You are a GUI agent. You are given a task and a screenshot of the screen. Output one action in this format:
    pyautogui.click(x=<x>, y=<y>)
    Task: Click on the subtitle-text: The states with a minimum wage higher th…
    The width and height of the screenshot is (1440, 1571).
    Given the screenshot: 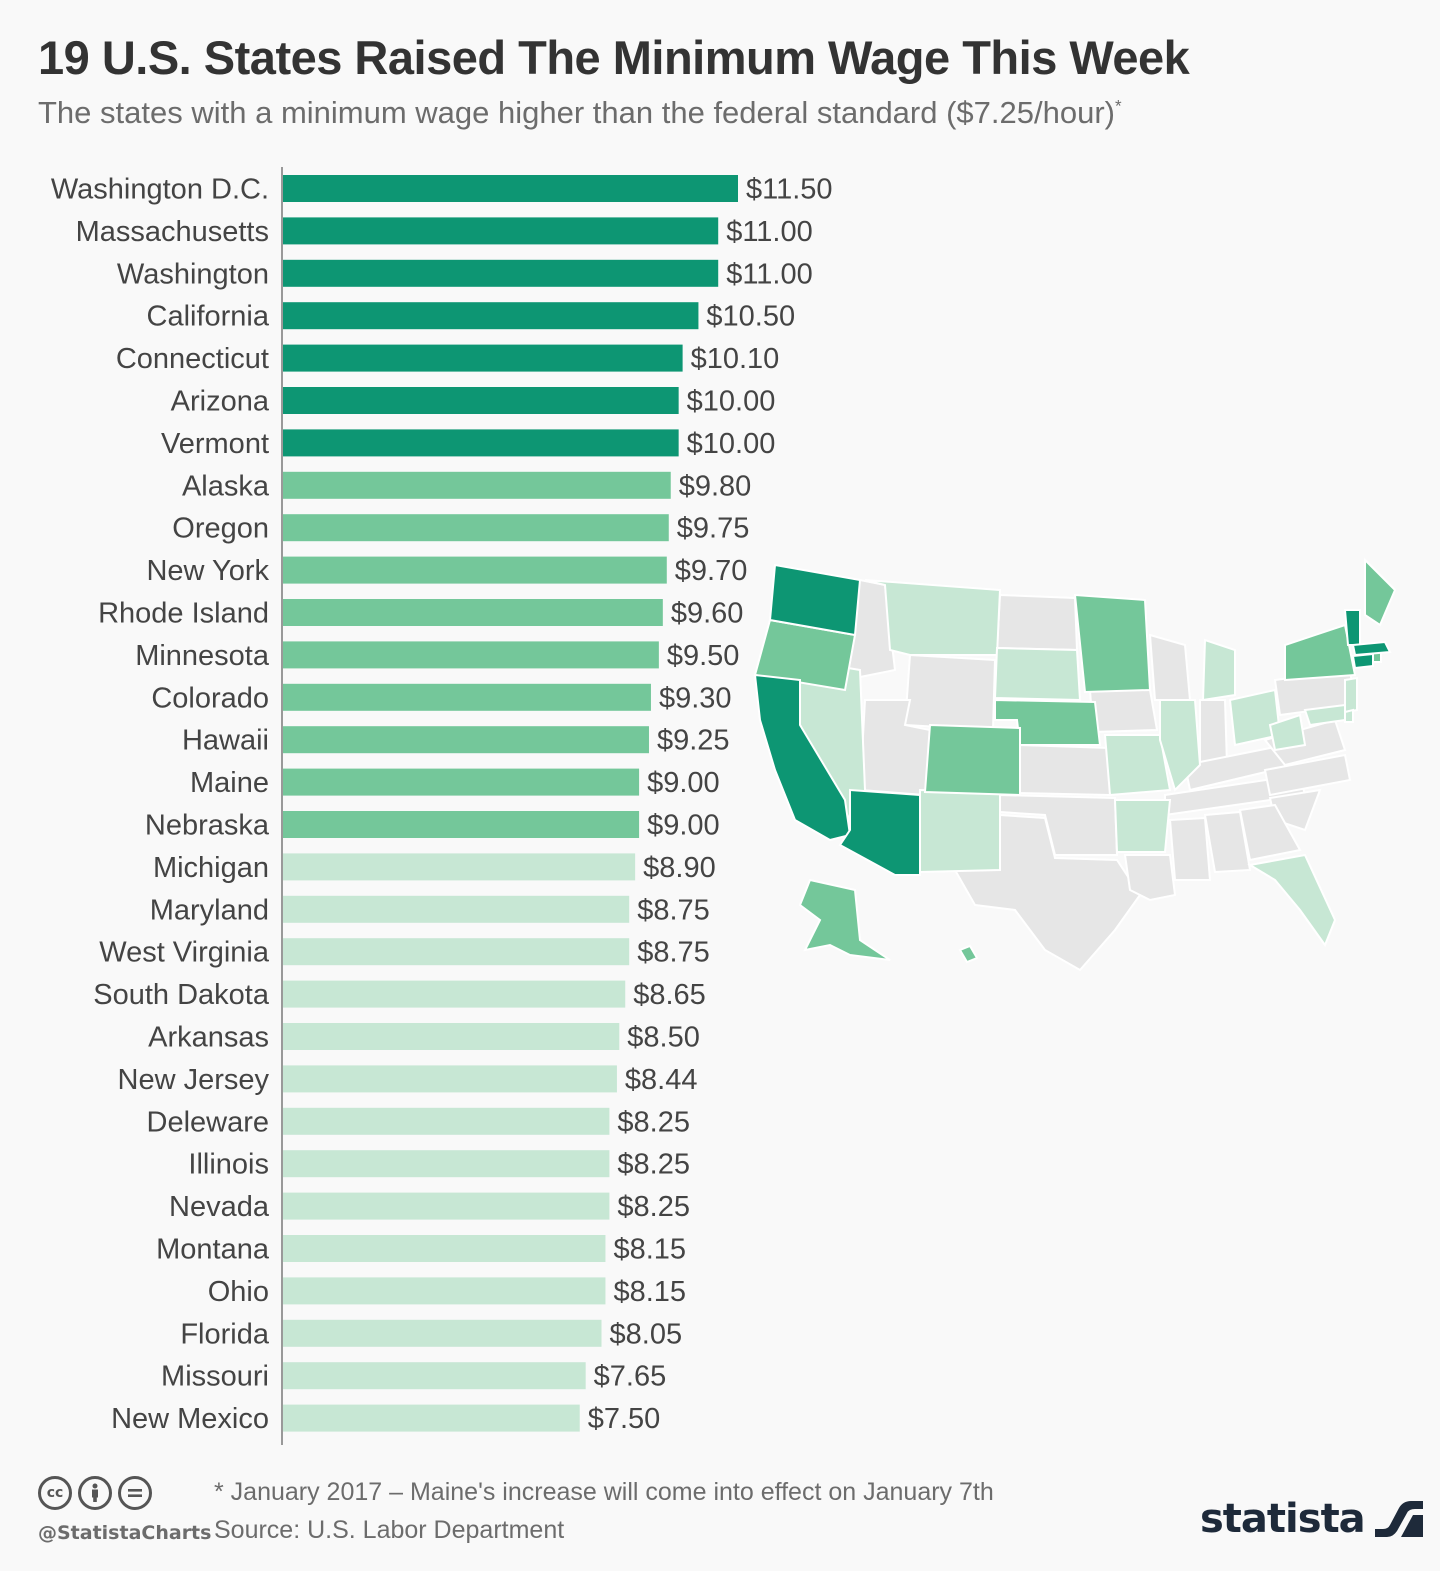 What is the action you would take?
    pyautogui.click(x=576, y=112)
    